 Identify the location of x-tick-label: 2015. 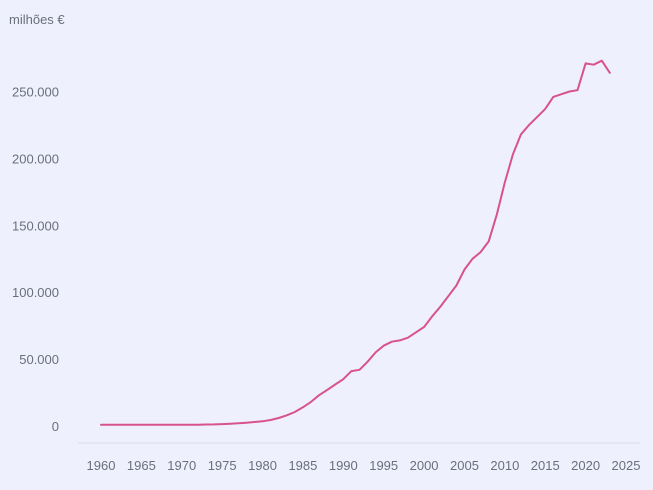
(545, 465).